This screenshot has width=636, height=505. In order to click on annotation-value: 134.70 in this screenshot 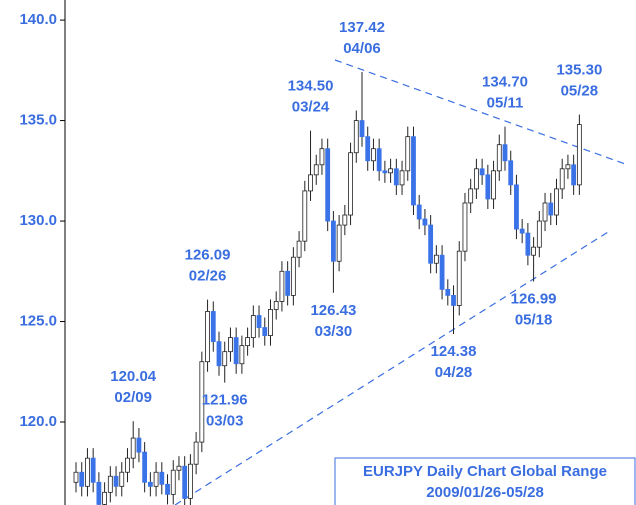, I will do `click(505, 82)`.